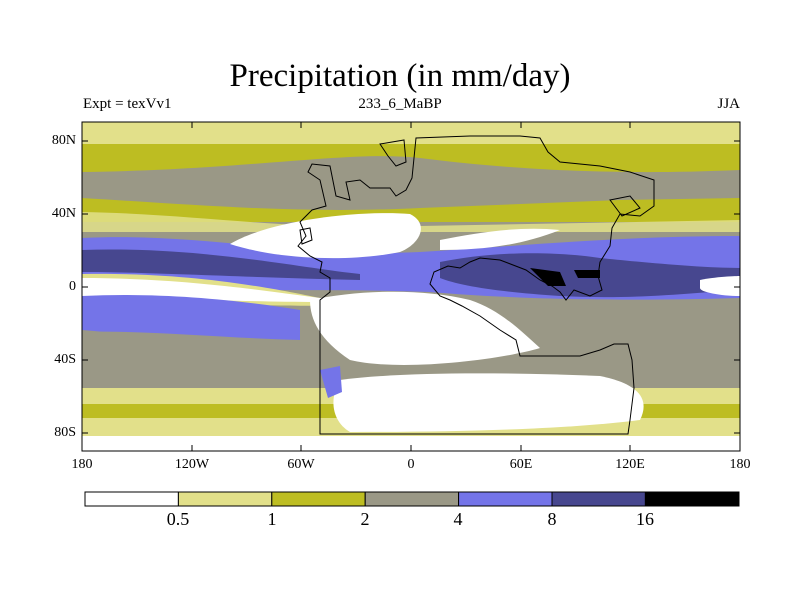 Image resolution: width=800 pixels, height=600 pixels. Describe the element at coordinates (645, 519) in the screenshot. I see `colorbar-label: 16` at that location.